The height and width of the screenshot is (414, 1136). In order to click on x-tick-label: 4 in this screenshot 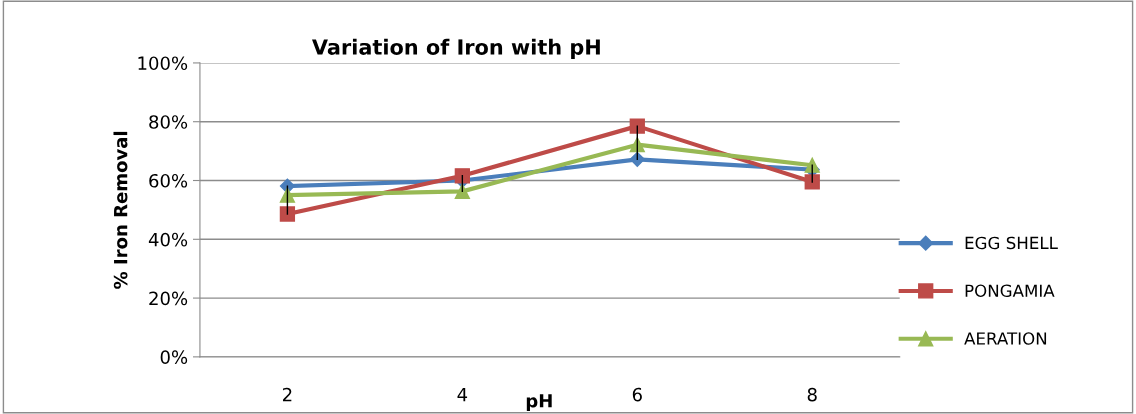, I will do `click(462, 394)`.